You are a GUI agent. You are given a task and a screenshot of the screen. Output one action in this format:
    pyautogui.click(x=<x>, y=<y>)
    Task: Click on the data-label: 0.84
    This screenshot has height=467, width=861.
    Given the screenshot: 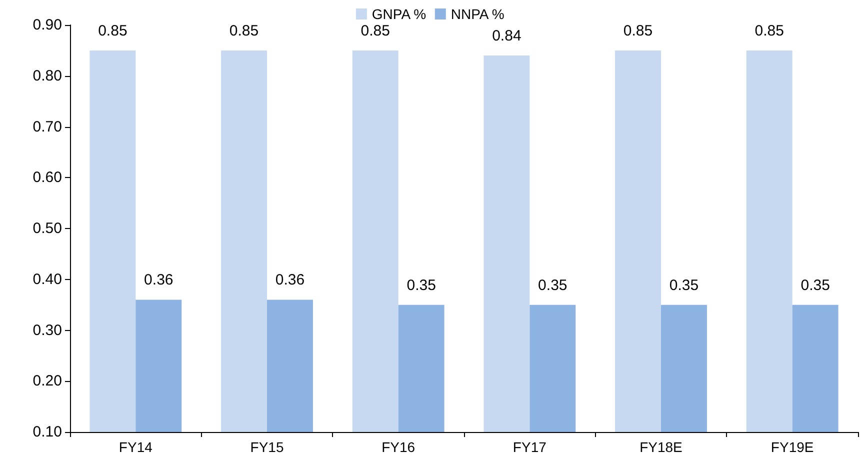 What is the action you would take?
    pyautogui.click(x=507, y=36)
    